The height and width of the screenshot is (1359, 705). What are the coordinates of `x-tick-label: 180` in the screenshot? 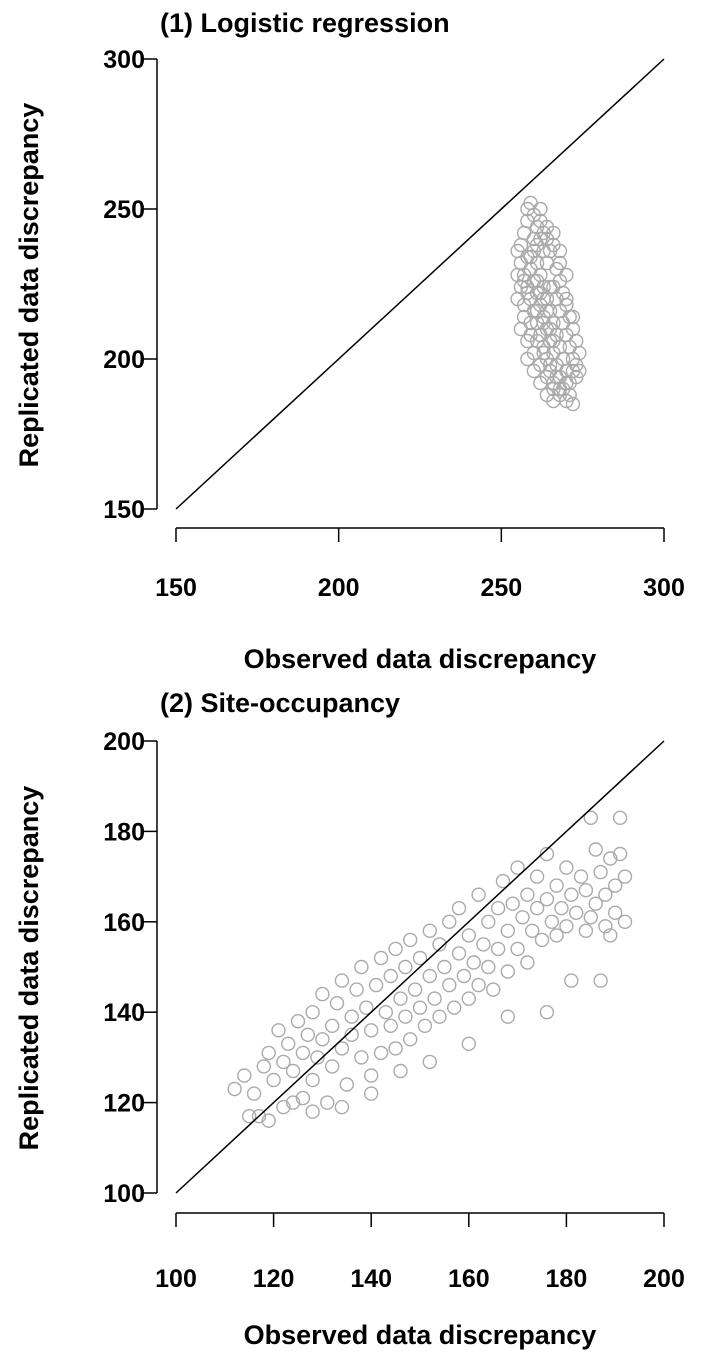 It's located at (567, 1279).